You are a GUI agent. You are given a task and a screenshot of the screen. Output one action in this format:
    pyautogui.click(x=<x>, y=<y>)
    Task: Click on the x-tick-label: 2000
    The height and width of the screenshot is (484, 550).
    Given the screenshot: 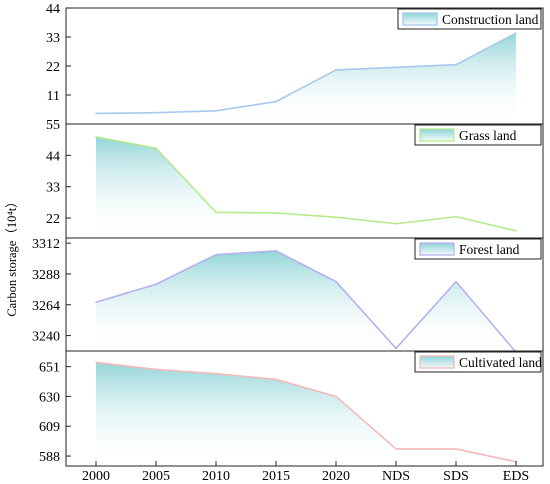 What is the action you would take?
    pyautogui.click(x=96, y=476)
    